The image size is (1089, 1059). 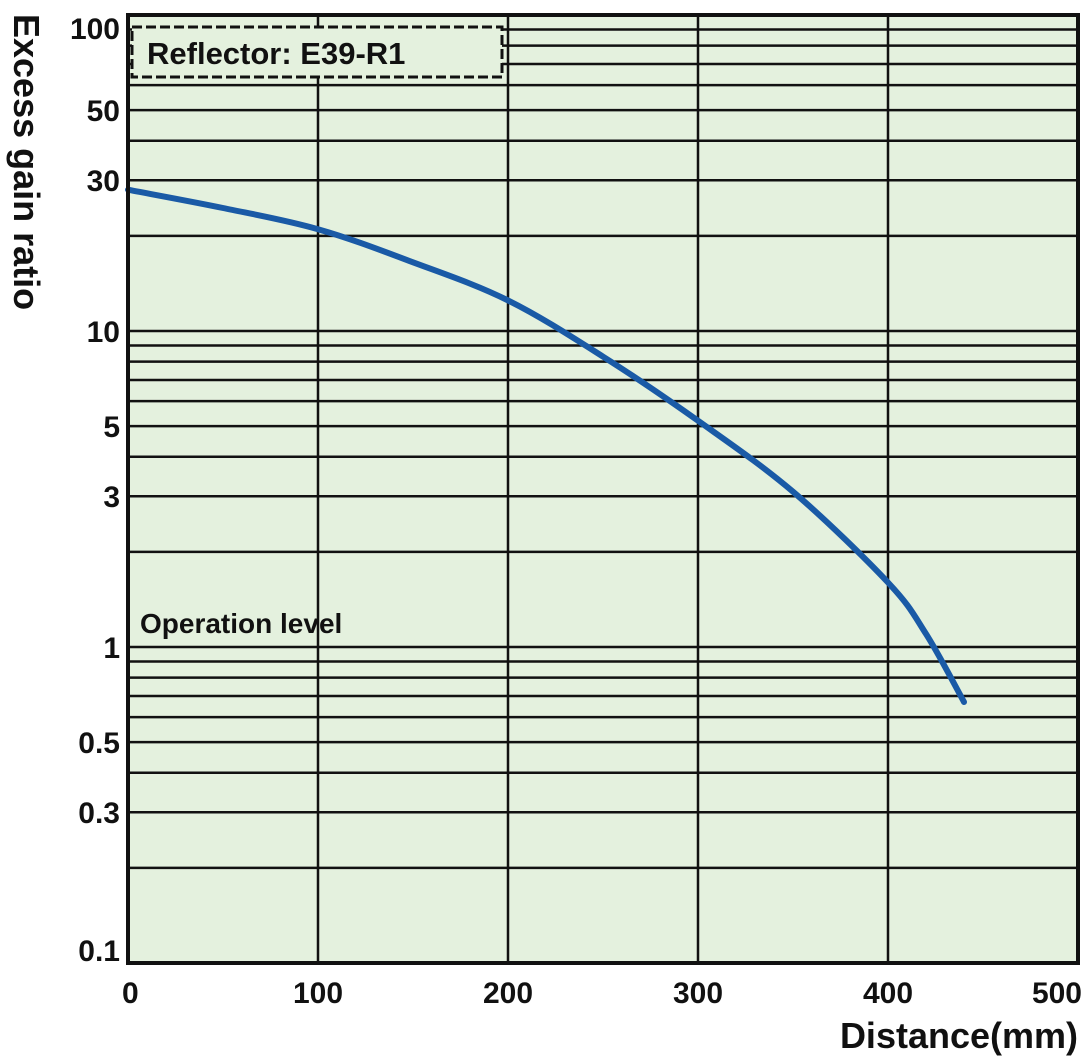 I want to click on x-tick-labels: 0 100 200 300 400 500, so click(x=602, y=993).